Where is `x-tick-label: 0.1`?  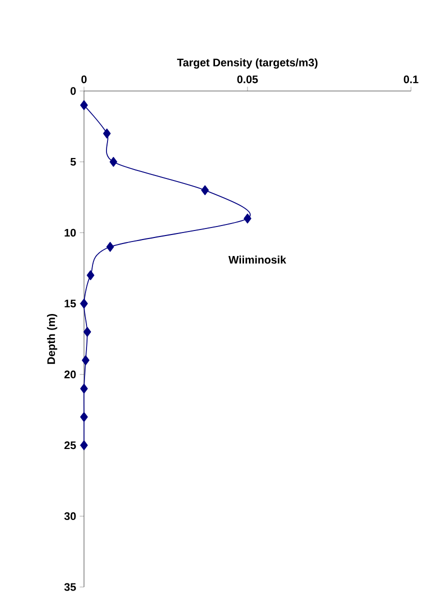
x-tick-label: 0.1 is located at coordinates (411, 79).